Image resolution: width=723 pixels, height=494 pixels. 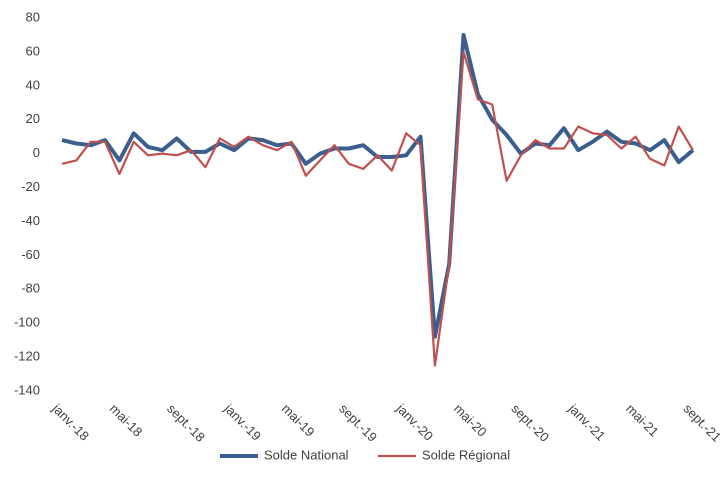 I want to click on x-tick-label: mai-20, so click(x=470, y=420).